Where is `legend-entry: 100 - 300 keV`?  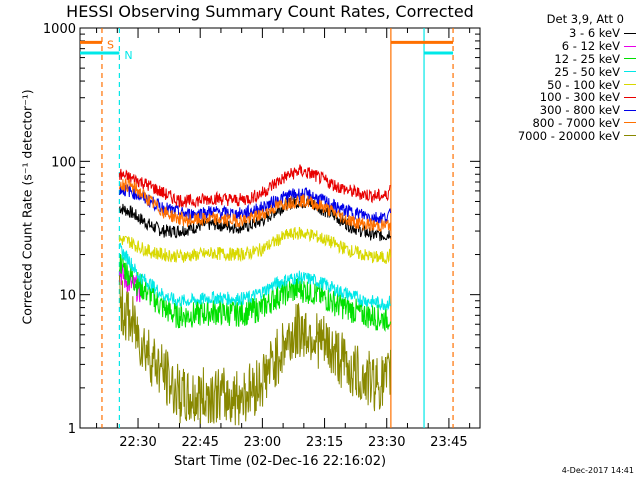 legend-entry: 100 - 300 keV is located at coordinates (560, 97).